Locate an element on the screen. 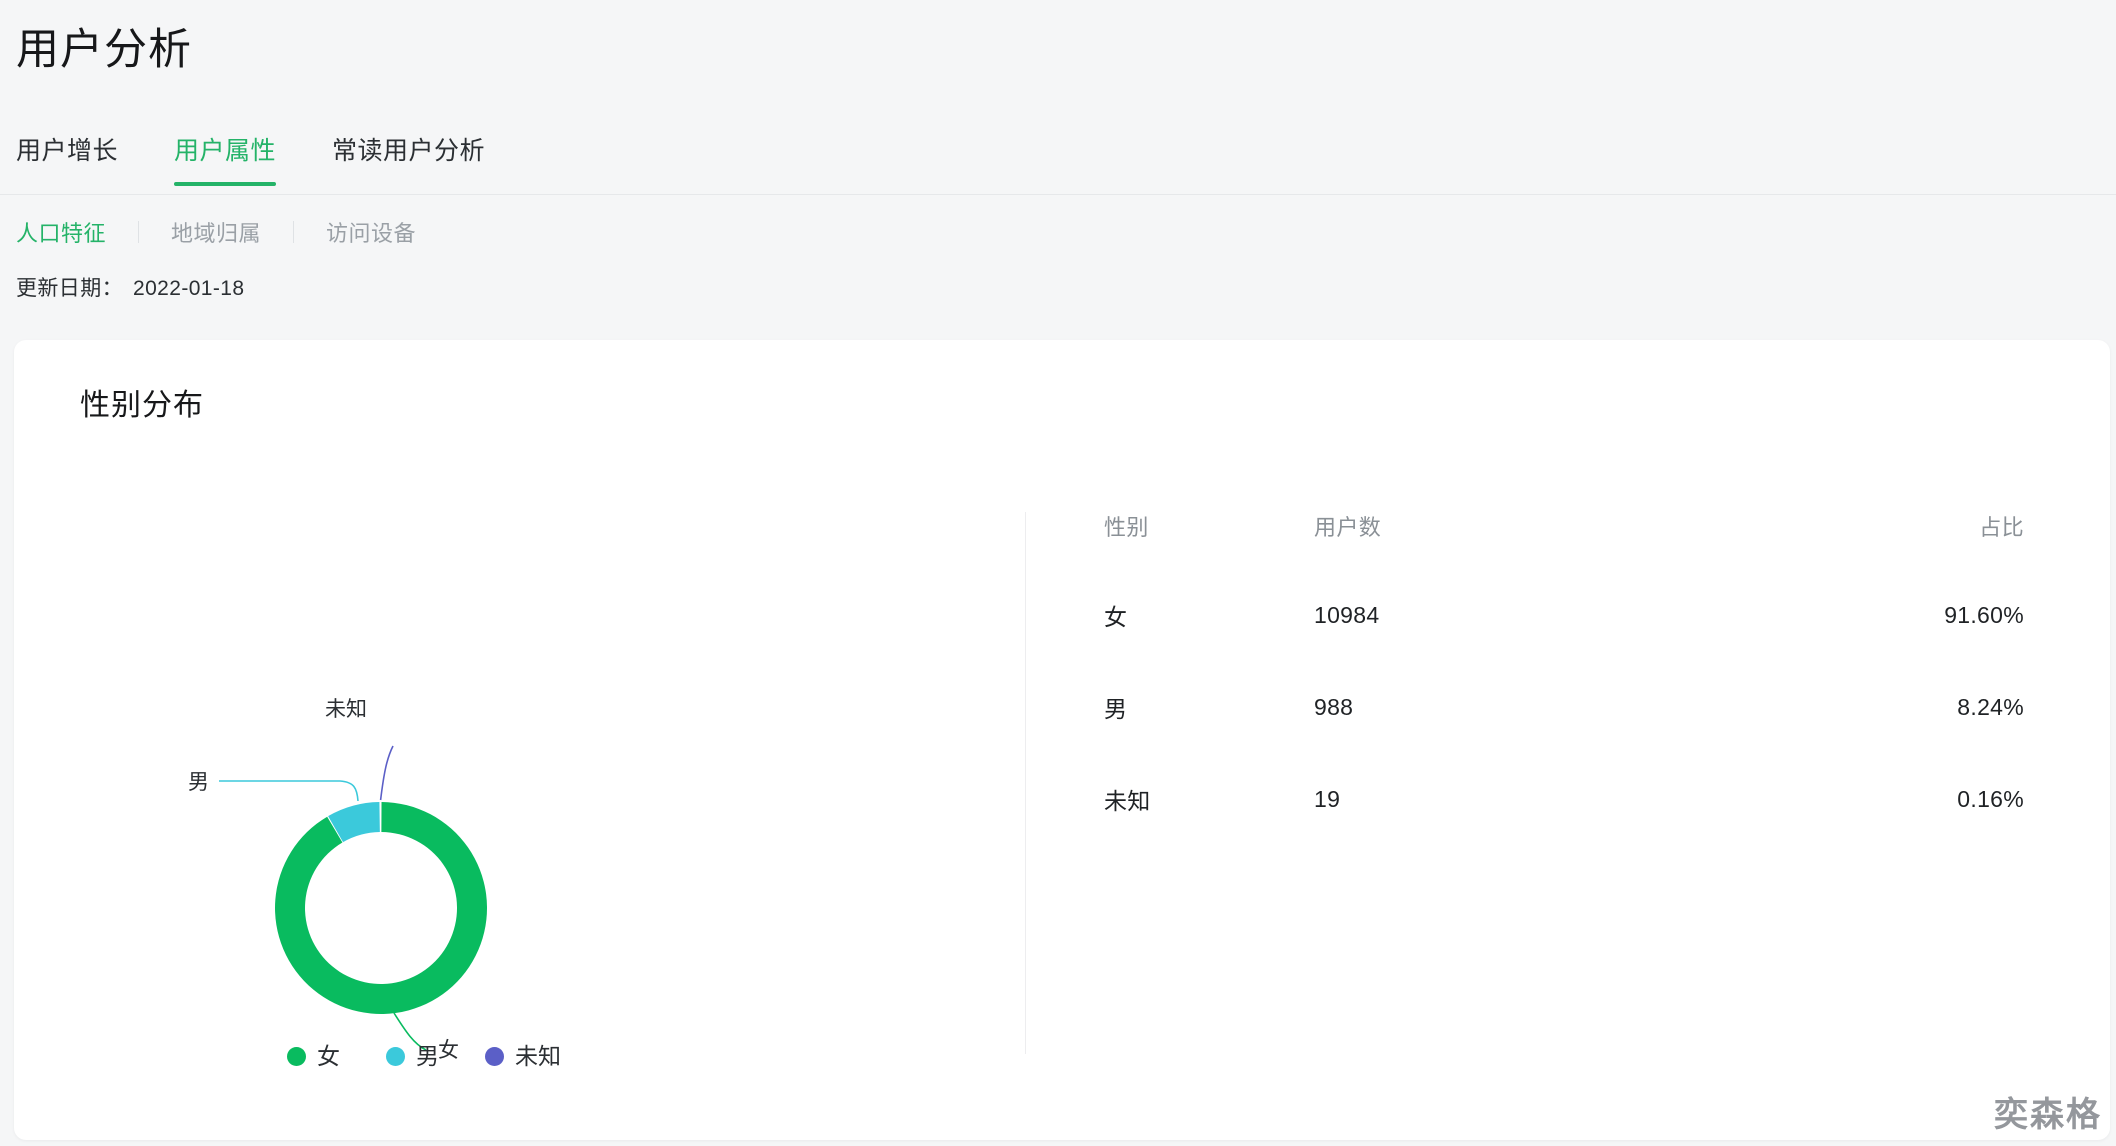 This screenshot has width=2116, height=1146. main-tab-bar: 用户增长 用户属性 常读用户分析 is located at coordinates (250, 165).